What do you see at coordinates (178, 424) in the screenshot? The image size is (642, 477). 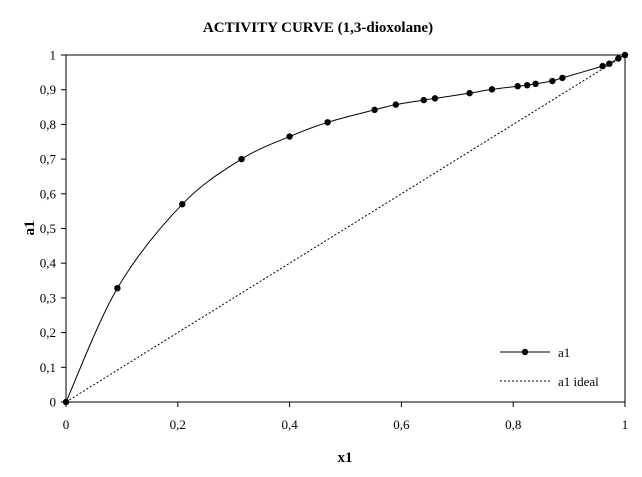 I see `x-tick-label: 0,2` at bounding box center [178, 424].